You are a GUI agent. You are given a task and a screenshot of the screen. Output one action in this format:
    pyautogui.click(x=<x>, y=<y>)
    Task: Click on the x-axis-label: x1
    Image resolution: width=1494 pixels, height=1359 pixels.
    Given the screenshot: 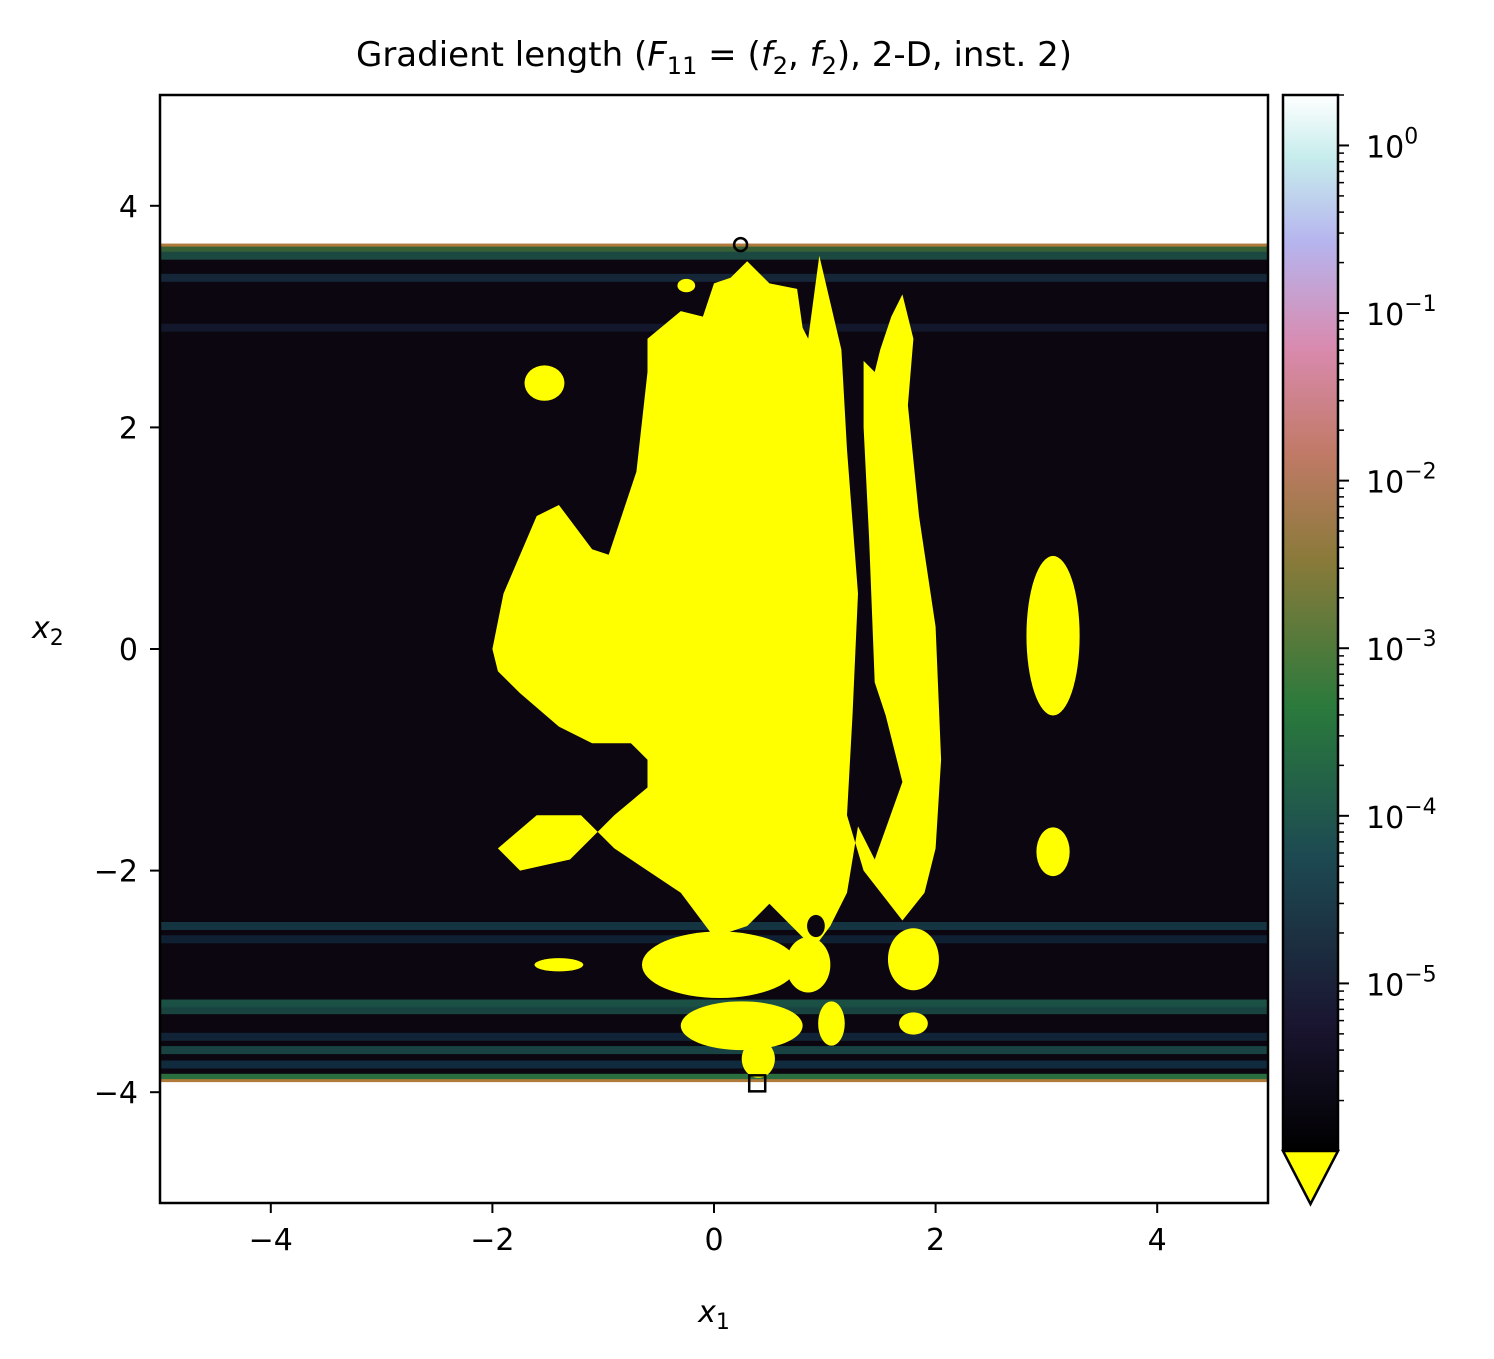 What is the action you would take?
    pyautogui.click(x=713, y=1315)
    